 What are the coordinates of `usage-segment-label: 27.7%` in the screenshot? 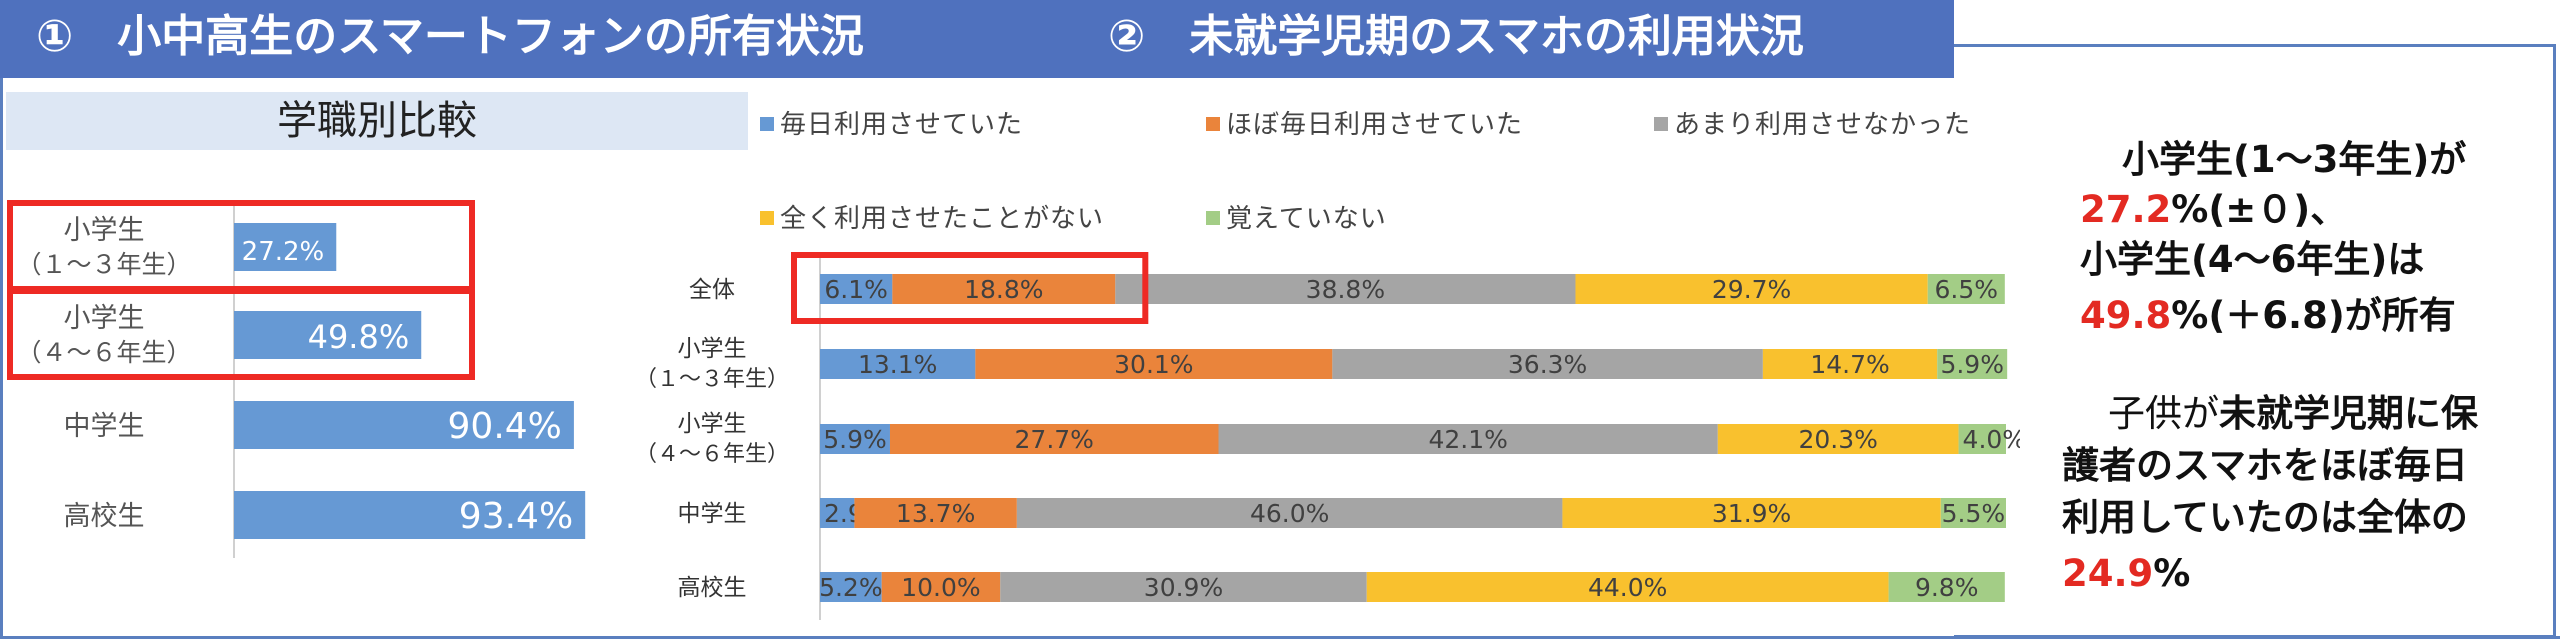 It's located at (1054, 439).